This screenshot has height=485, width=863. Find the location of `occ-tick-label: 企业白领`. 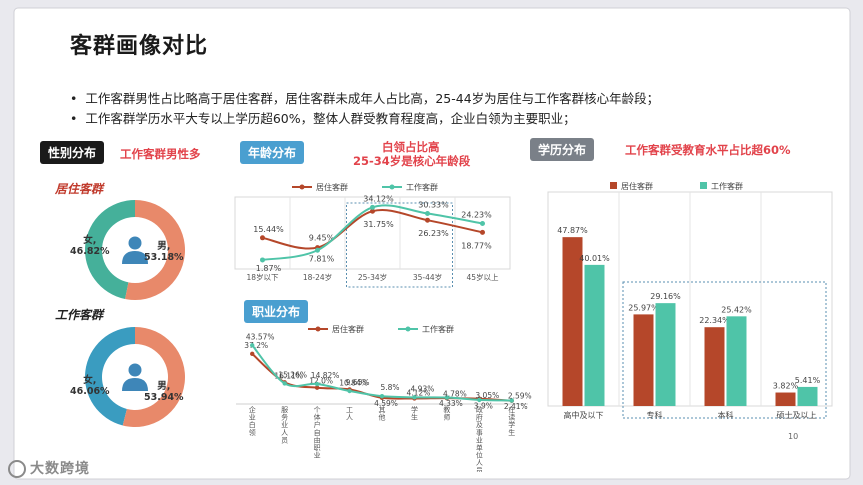

occ-tick-label: 企业白领 is located at coordinates (252, 421).